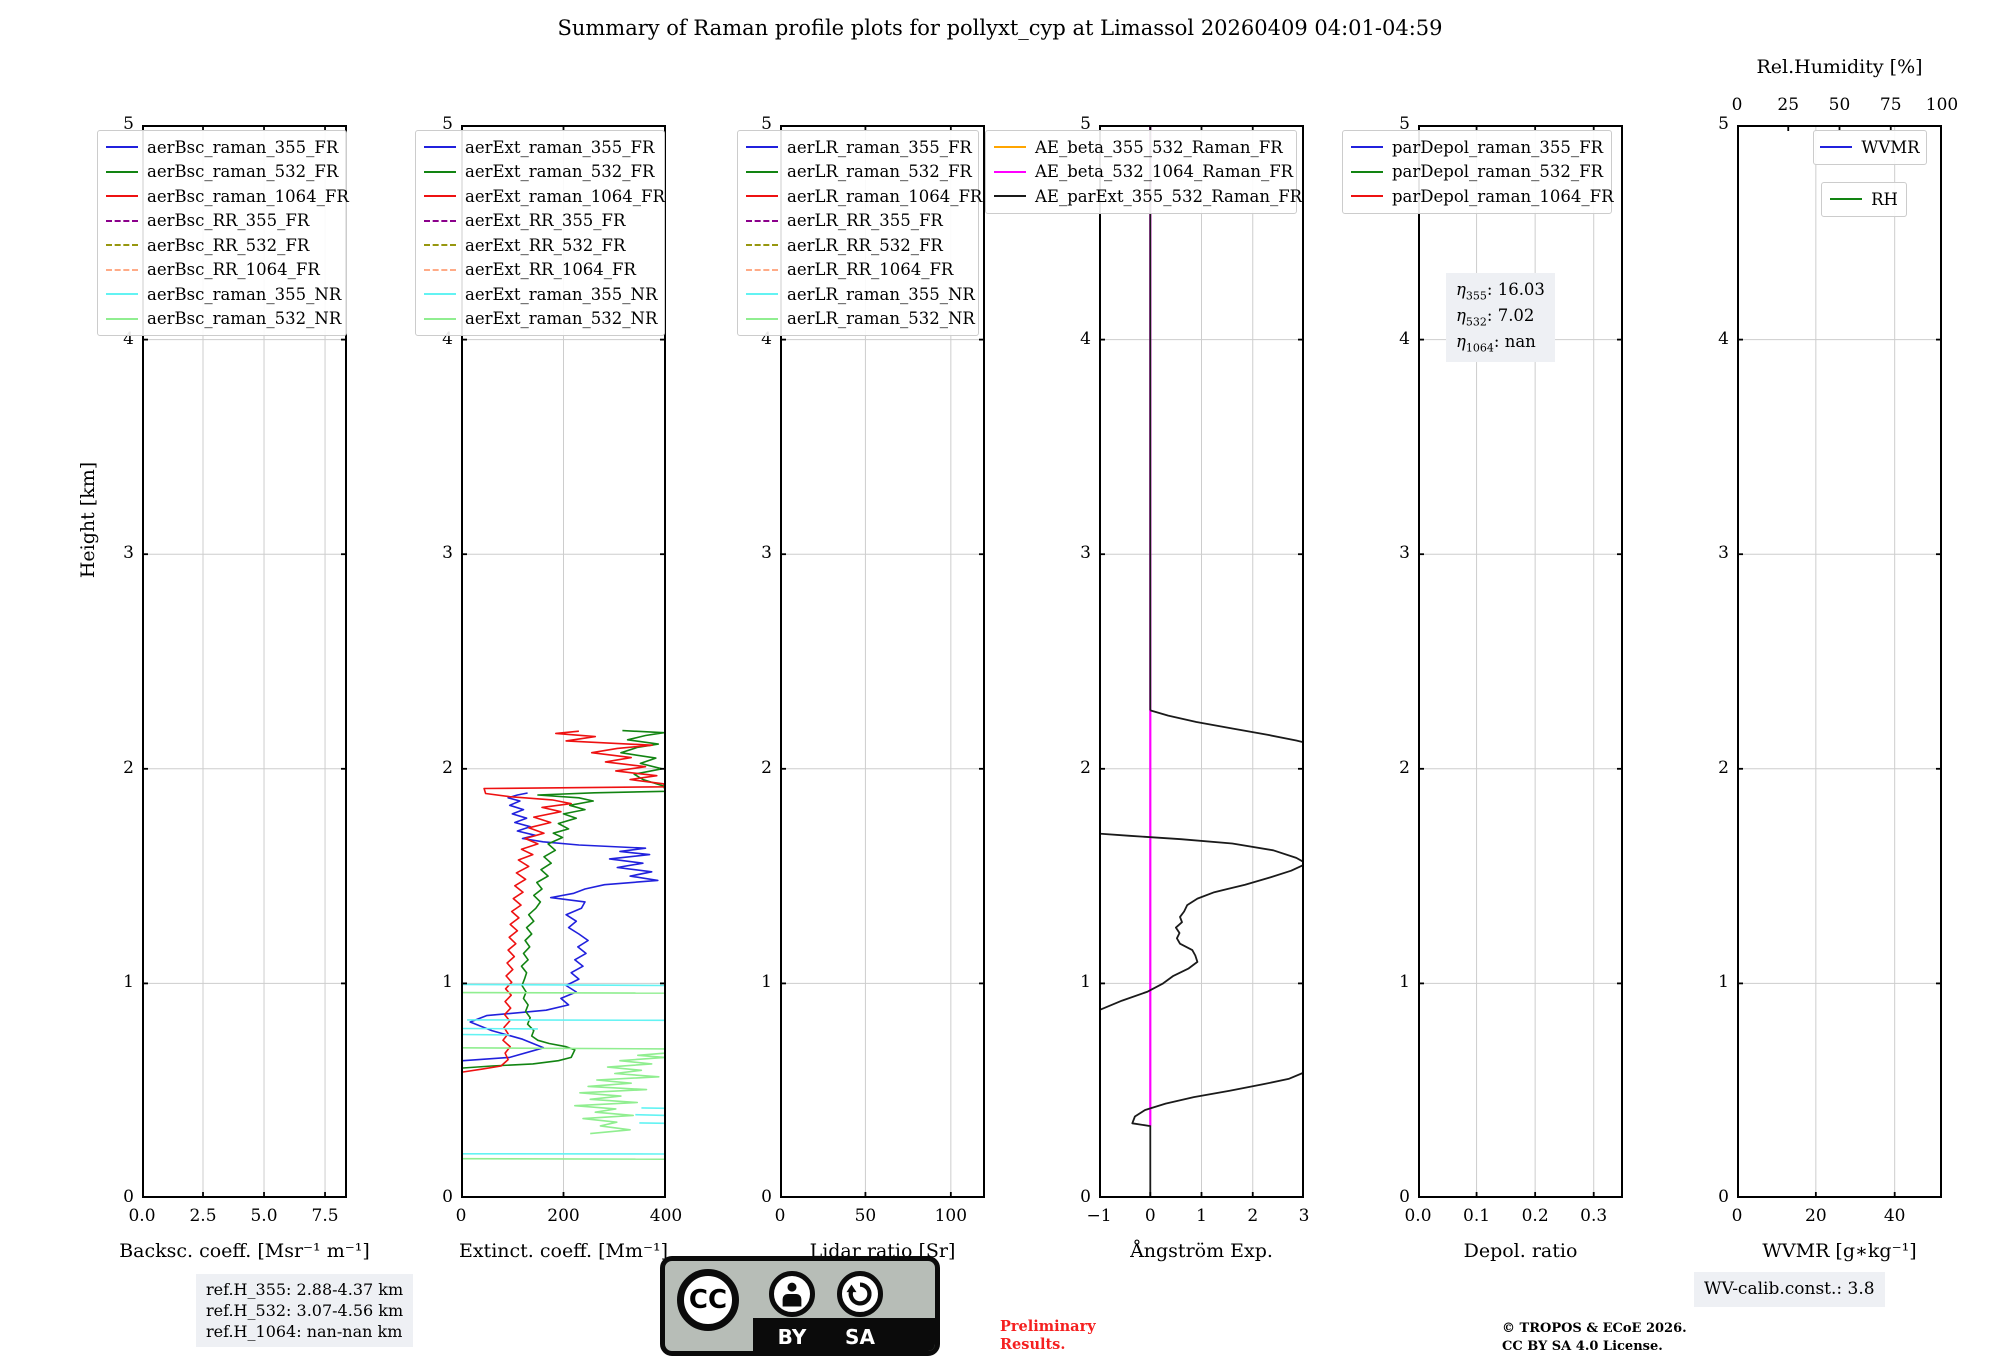 Image resolution: width=2000 pixels, height=1360 pixels. Describe the element at coordinates (1816, 1216) in the screenshot. I see `xtick-label-wvmr: 20` at that location.